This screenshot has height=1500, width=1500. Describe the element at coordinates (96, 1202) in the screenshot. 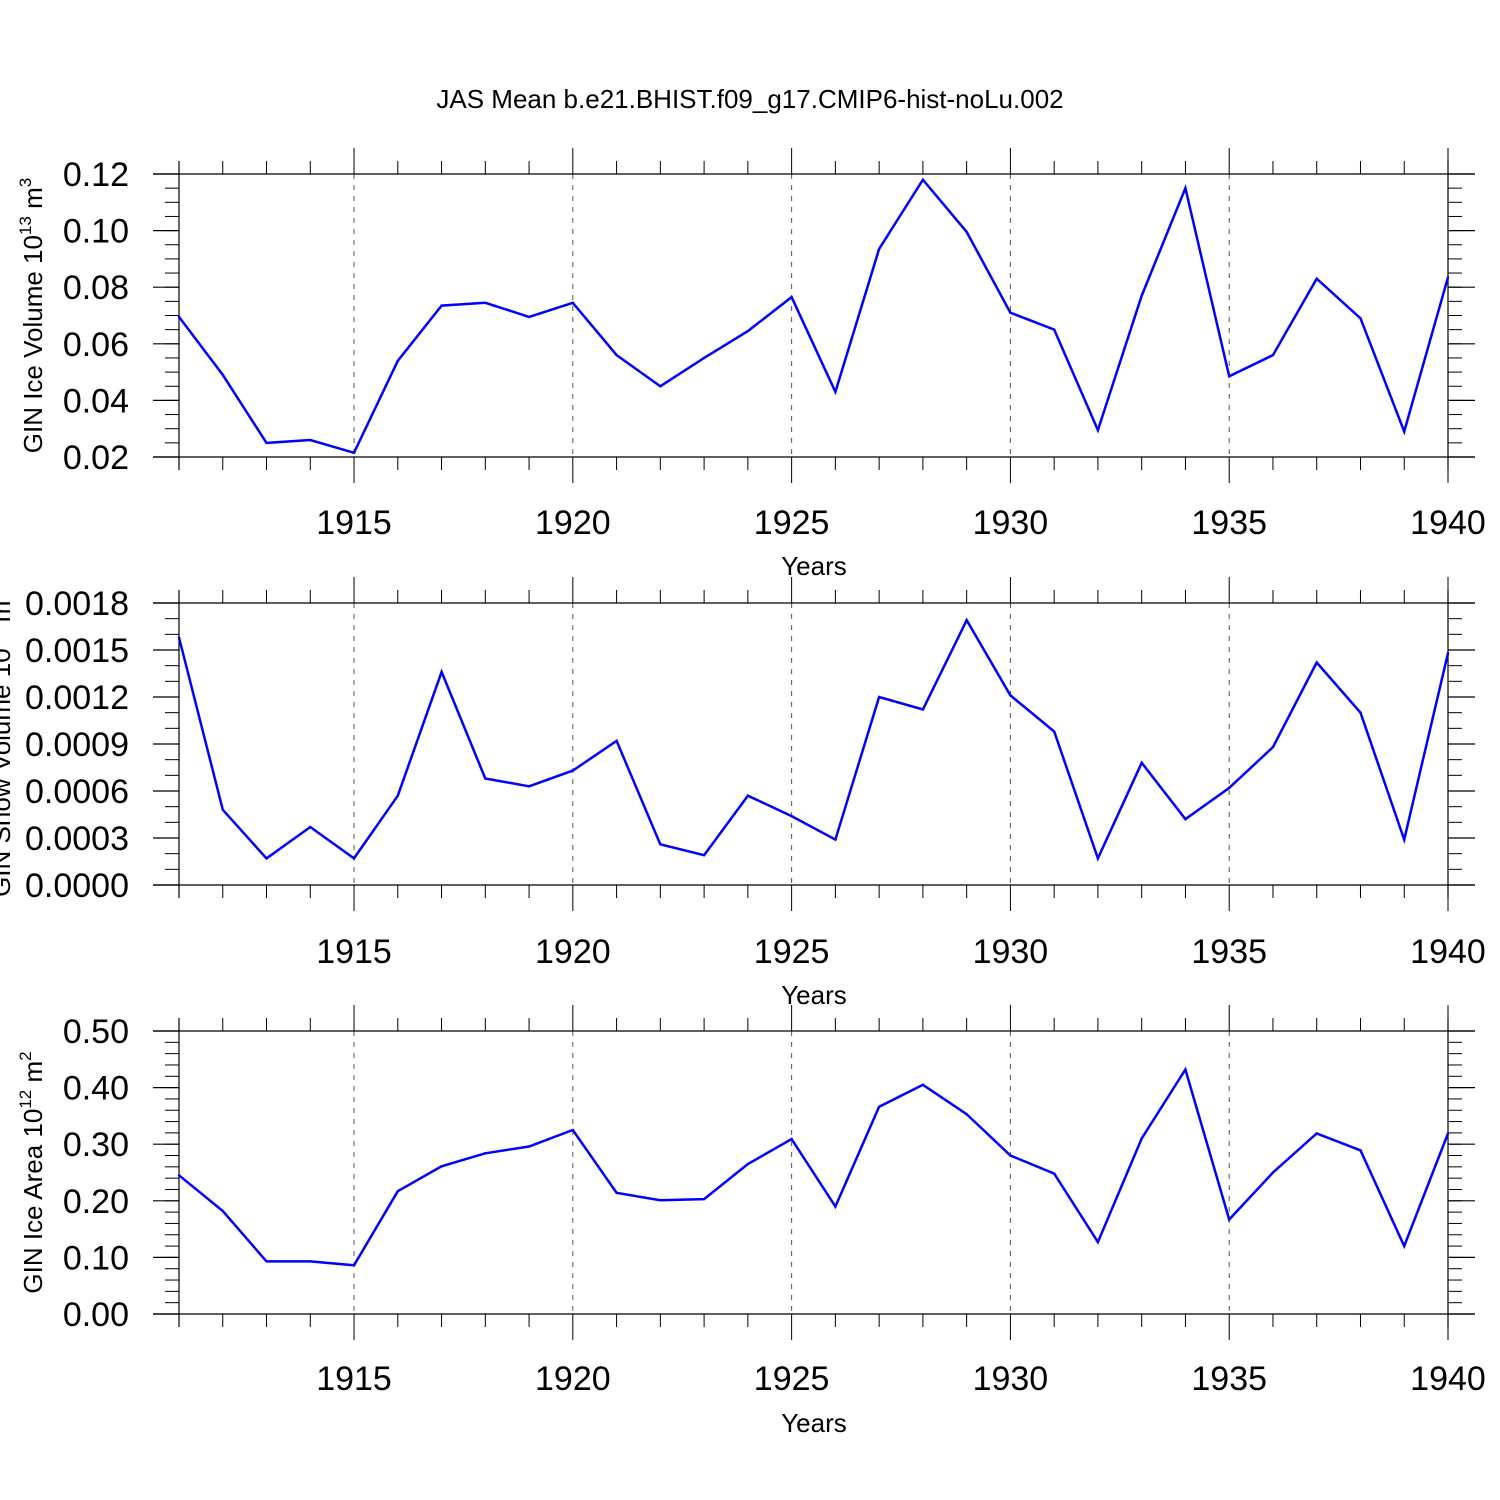

I see `y-tick-label: 0.20` at that location.